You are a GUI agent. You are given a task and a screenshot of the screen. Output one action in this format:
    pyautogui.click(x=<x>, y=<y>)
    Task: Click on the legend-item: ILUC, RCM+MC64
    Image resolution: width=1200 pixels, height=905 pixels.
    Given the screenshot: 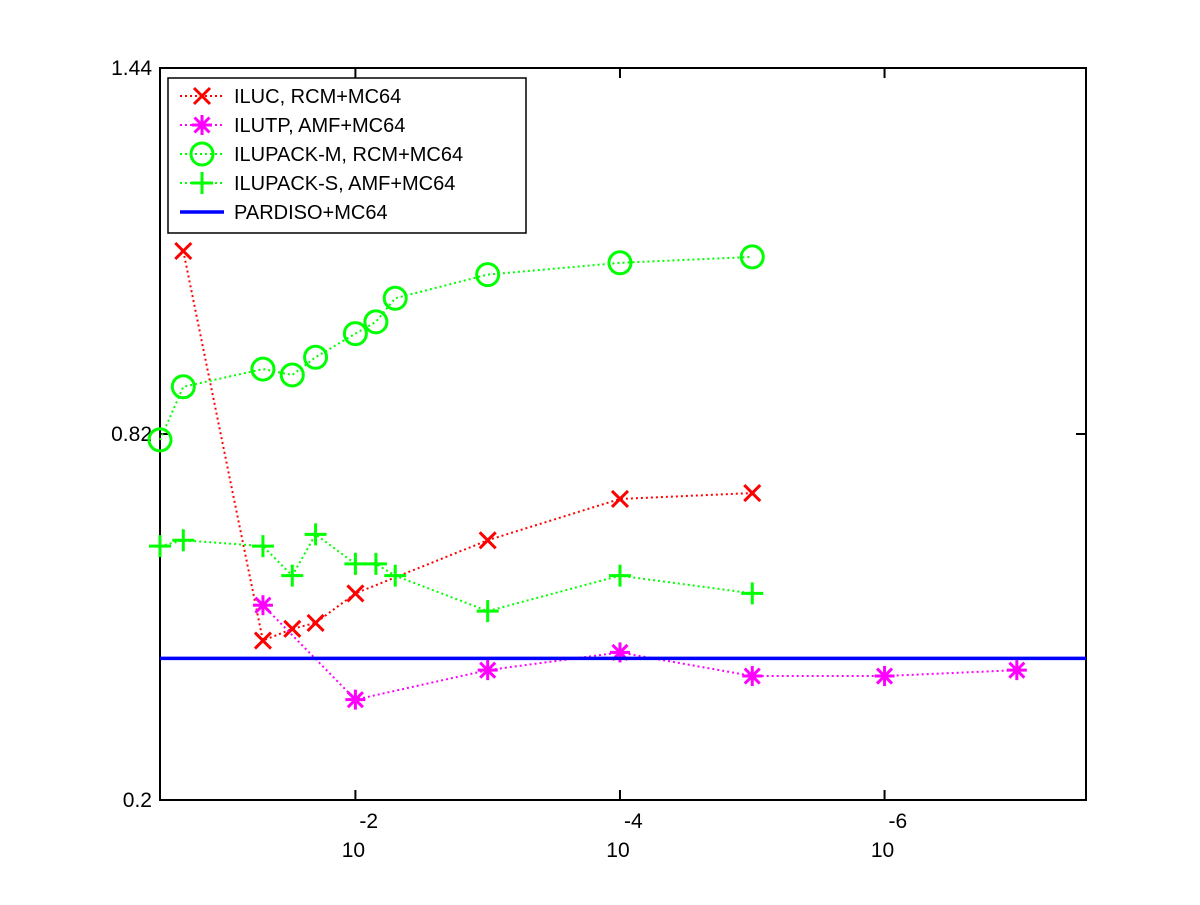 What is the action you would take?
    pyautogui.click(x=290, y=97)
    